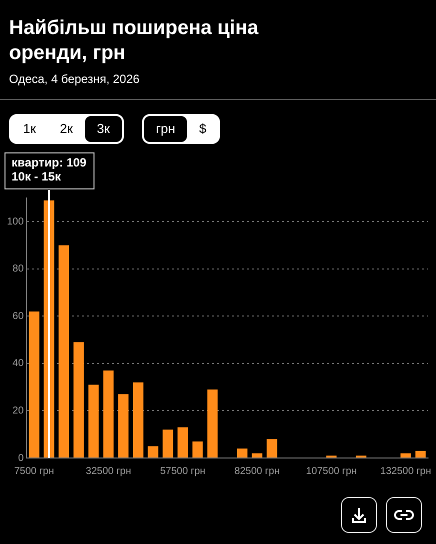  What do you see at coordinates (166, 129) in the screenshot?
I see `text: грн` at bounding box center [166, 129].